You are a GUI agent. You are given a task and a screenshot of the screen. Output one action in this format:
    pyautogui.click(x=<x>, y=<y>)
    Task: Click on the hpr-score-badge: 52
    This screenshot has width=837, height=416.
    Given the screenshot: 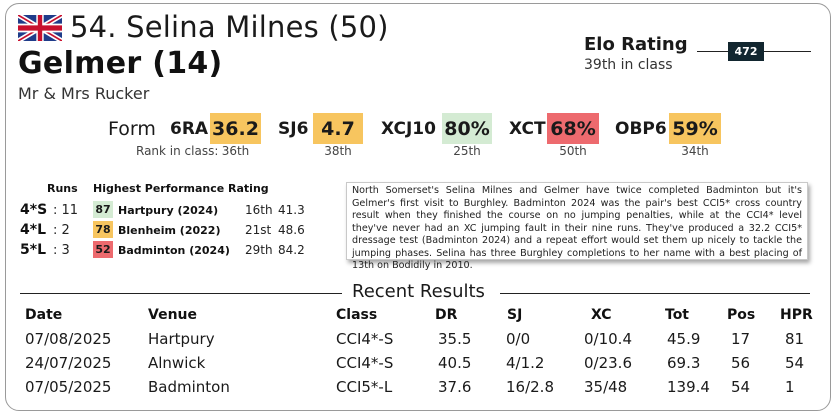 What is the action you would take?
    pyautogui.click(x=103, y=249)
    